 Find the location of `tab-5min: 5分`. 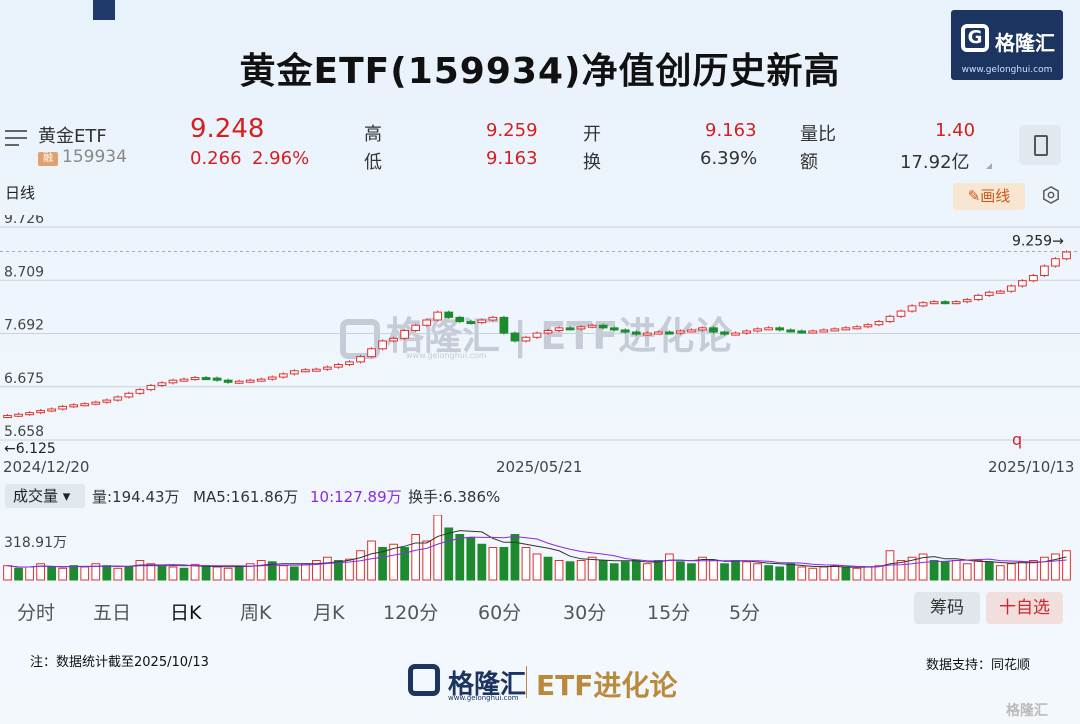

tab-5min: 5分 is located at coordinates (745, 613).